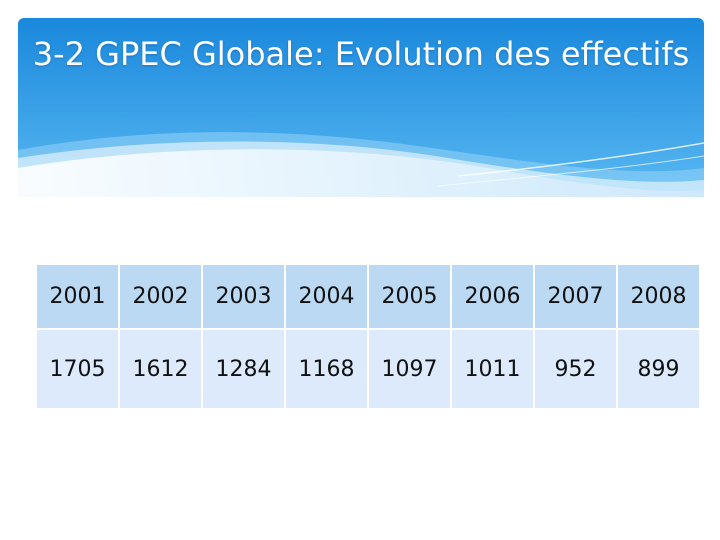  I want to click on year-row: 2001 2002 2003 2004 2005 2006 2007 2008, so click(368, 297).